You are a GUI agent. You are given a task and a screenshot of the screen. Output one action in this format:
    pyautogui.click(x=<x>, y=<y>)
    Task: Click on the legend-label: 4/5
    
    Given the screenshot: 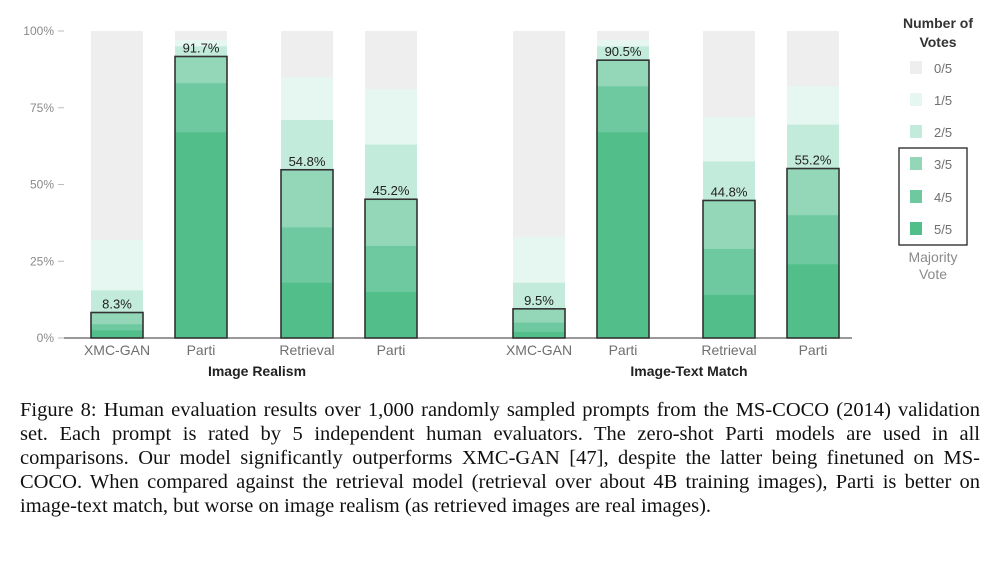 What is the action you would take?
    pyautogui.click(x=943, y=197)
    